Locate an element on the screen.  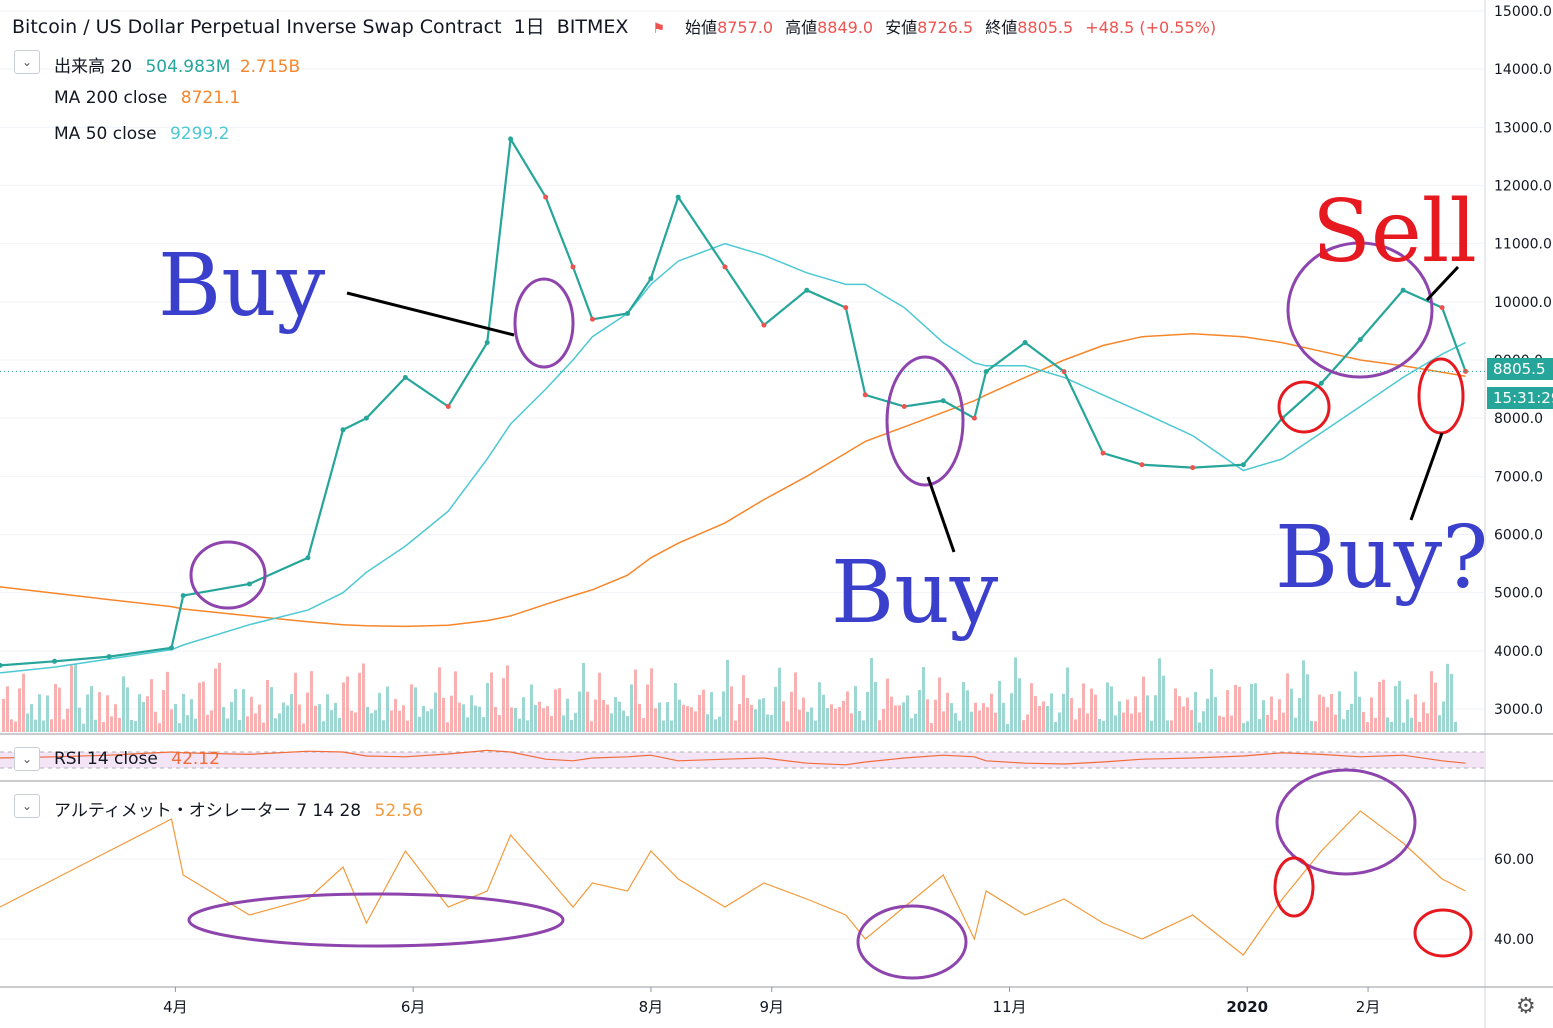
price-tick-label: 15000.0 is located at coordinates (1523, 12).